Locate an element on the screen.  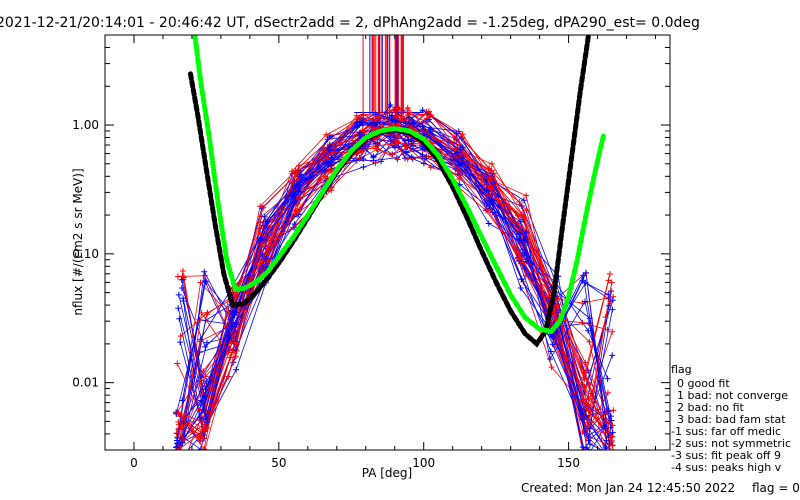
x-tick-label: 50 is located at coordinates (278, 463).